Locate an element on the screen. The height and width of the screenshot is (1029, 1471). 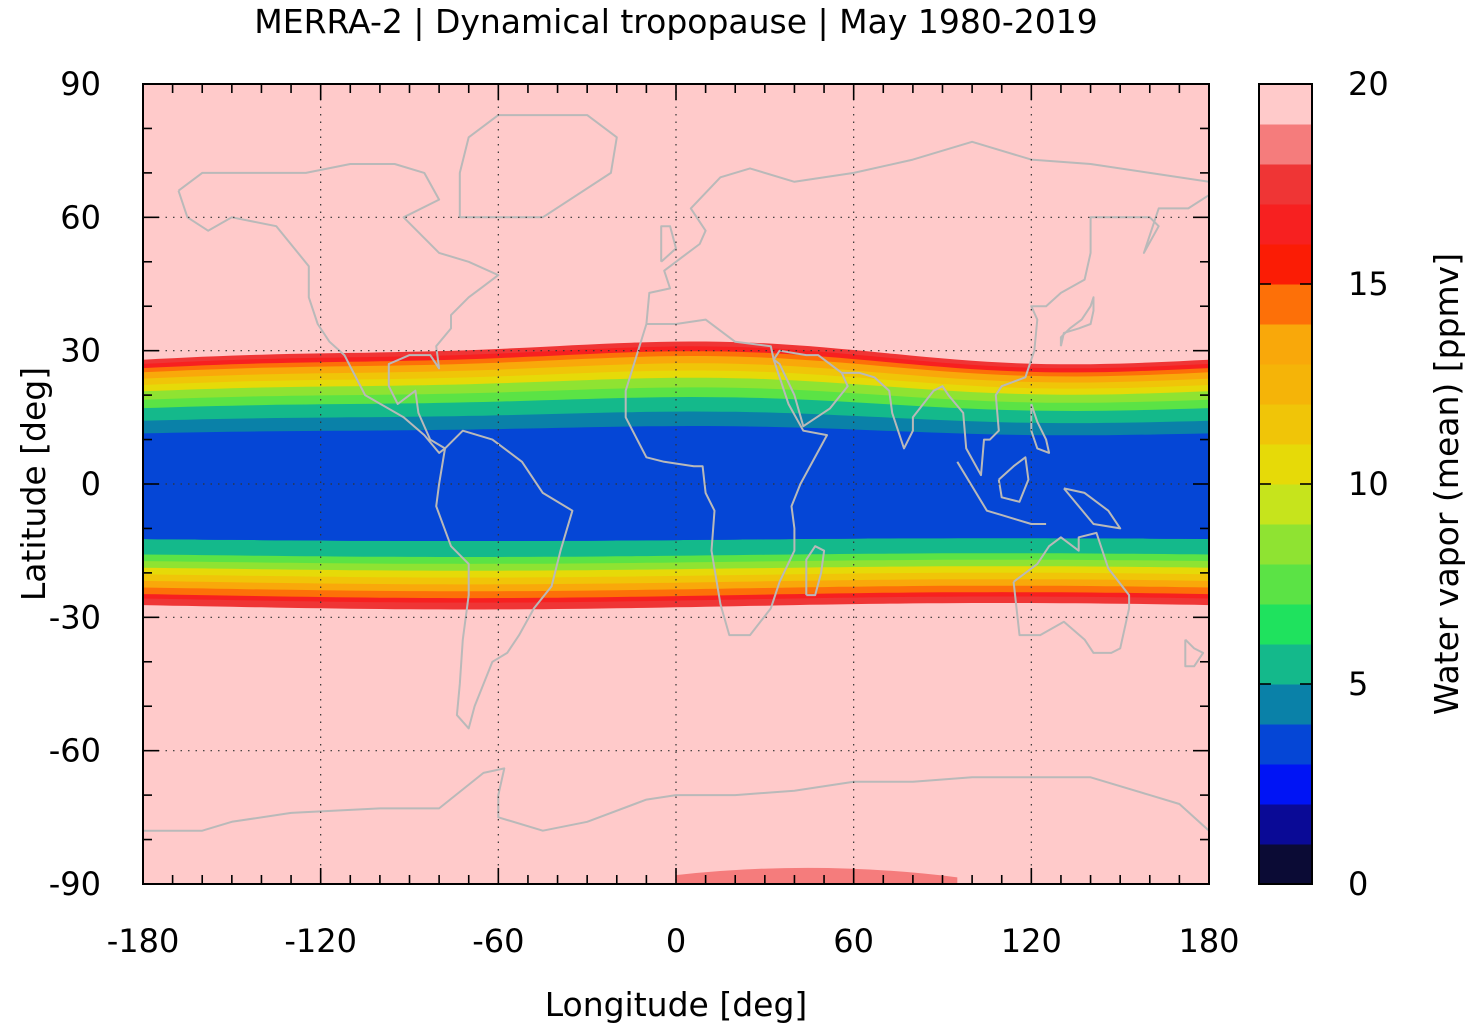
colorbar-axis: 0 5 10 15 20 is located at coordinates (1324, 484).